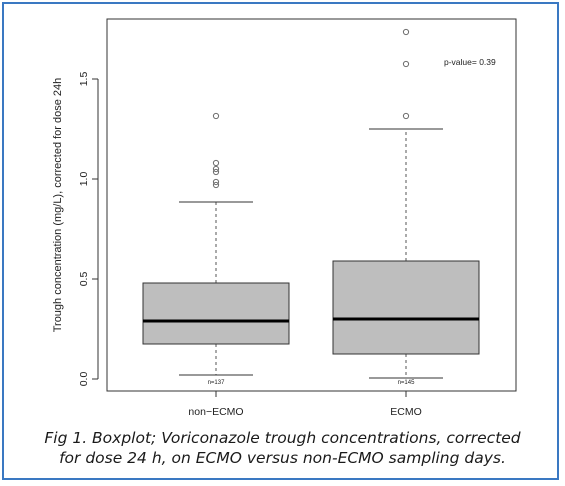 The height and width of the screenshot is (486, 565). I want to click on n-label: n=145, so click(407, 383).